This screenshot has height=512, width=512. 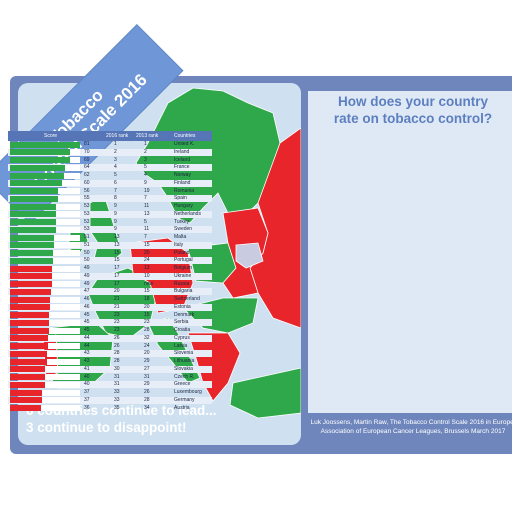 What do you see at coordinates (185, 136) in the screenshot?
I see `header-countries: Countries` at bounding box center [185, 136].